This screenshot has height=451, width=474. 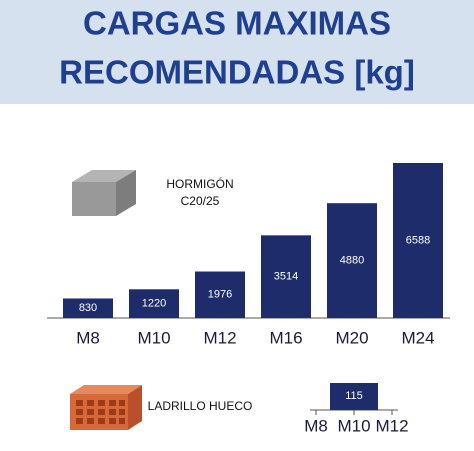 What do you see at coordinates (200, 201) in the screenshot?
I see `annotation: C20/25` at bounding box center [200, 201].